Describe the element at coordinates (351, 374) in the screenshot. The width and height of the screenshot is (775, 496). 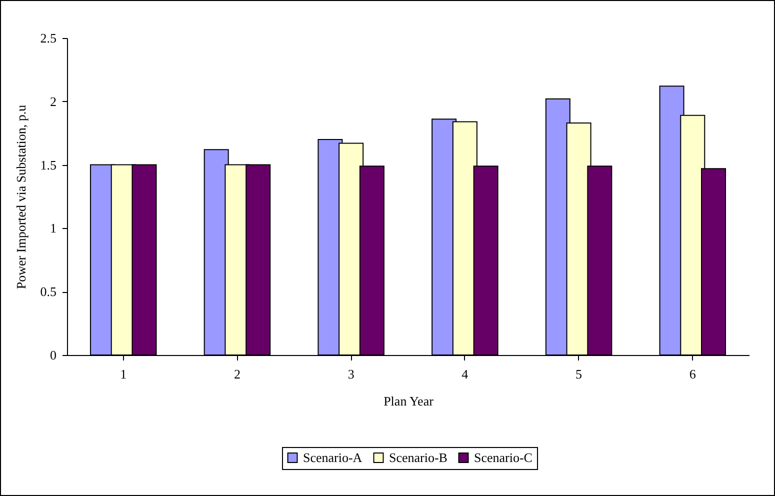
I see `x-tick-label: 3` at that location.